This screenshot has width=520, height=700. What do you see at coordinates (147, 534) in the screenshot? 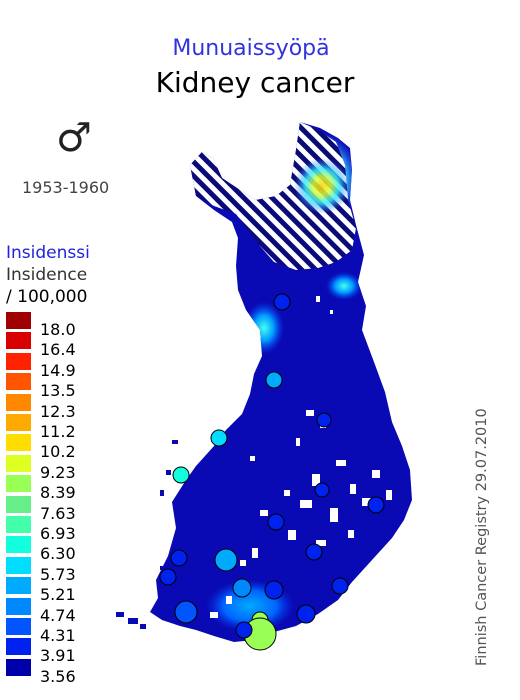
I see `archipelago-islands` at bounding box center [147, 534].